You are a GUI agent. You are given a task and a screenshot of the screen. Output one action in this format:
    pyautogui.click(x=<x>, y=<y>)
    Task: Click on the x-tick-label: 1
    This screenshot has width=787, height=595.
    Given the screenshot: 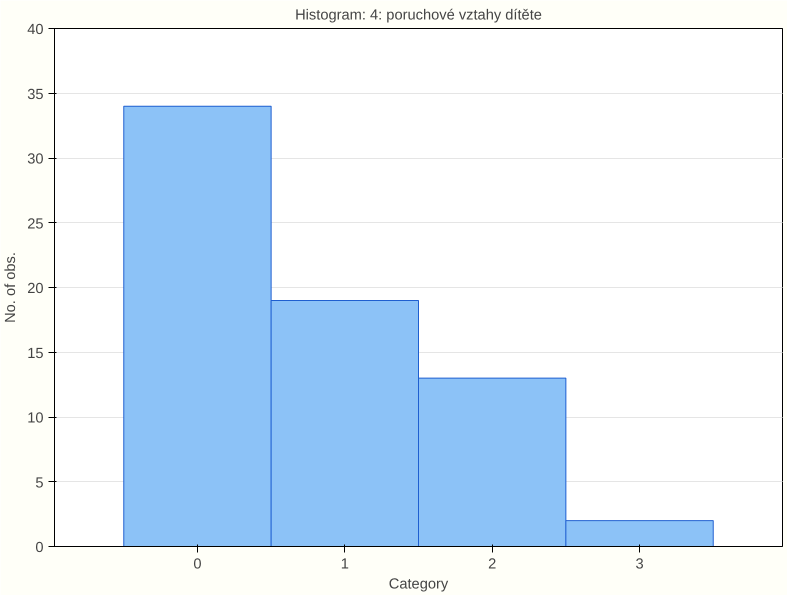 What is the action you would take?
    pyautogui.click(x=344, y=564)
    